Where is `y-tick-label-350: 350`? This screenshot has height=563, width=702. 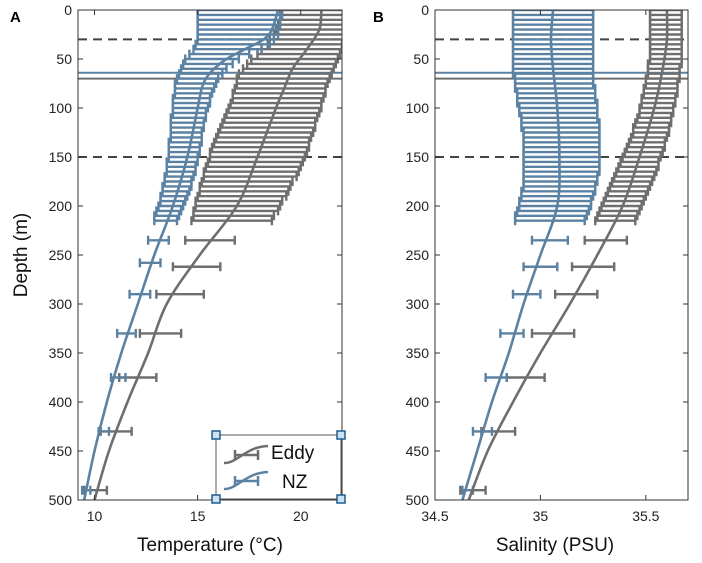 y-tick-label-350: 350 is located at coordinates (61, 353).